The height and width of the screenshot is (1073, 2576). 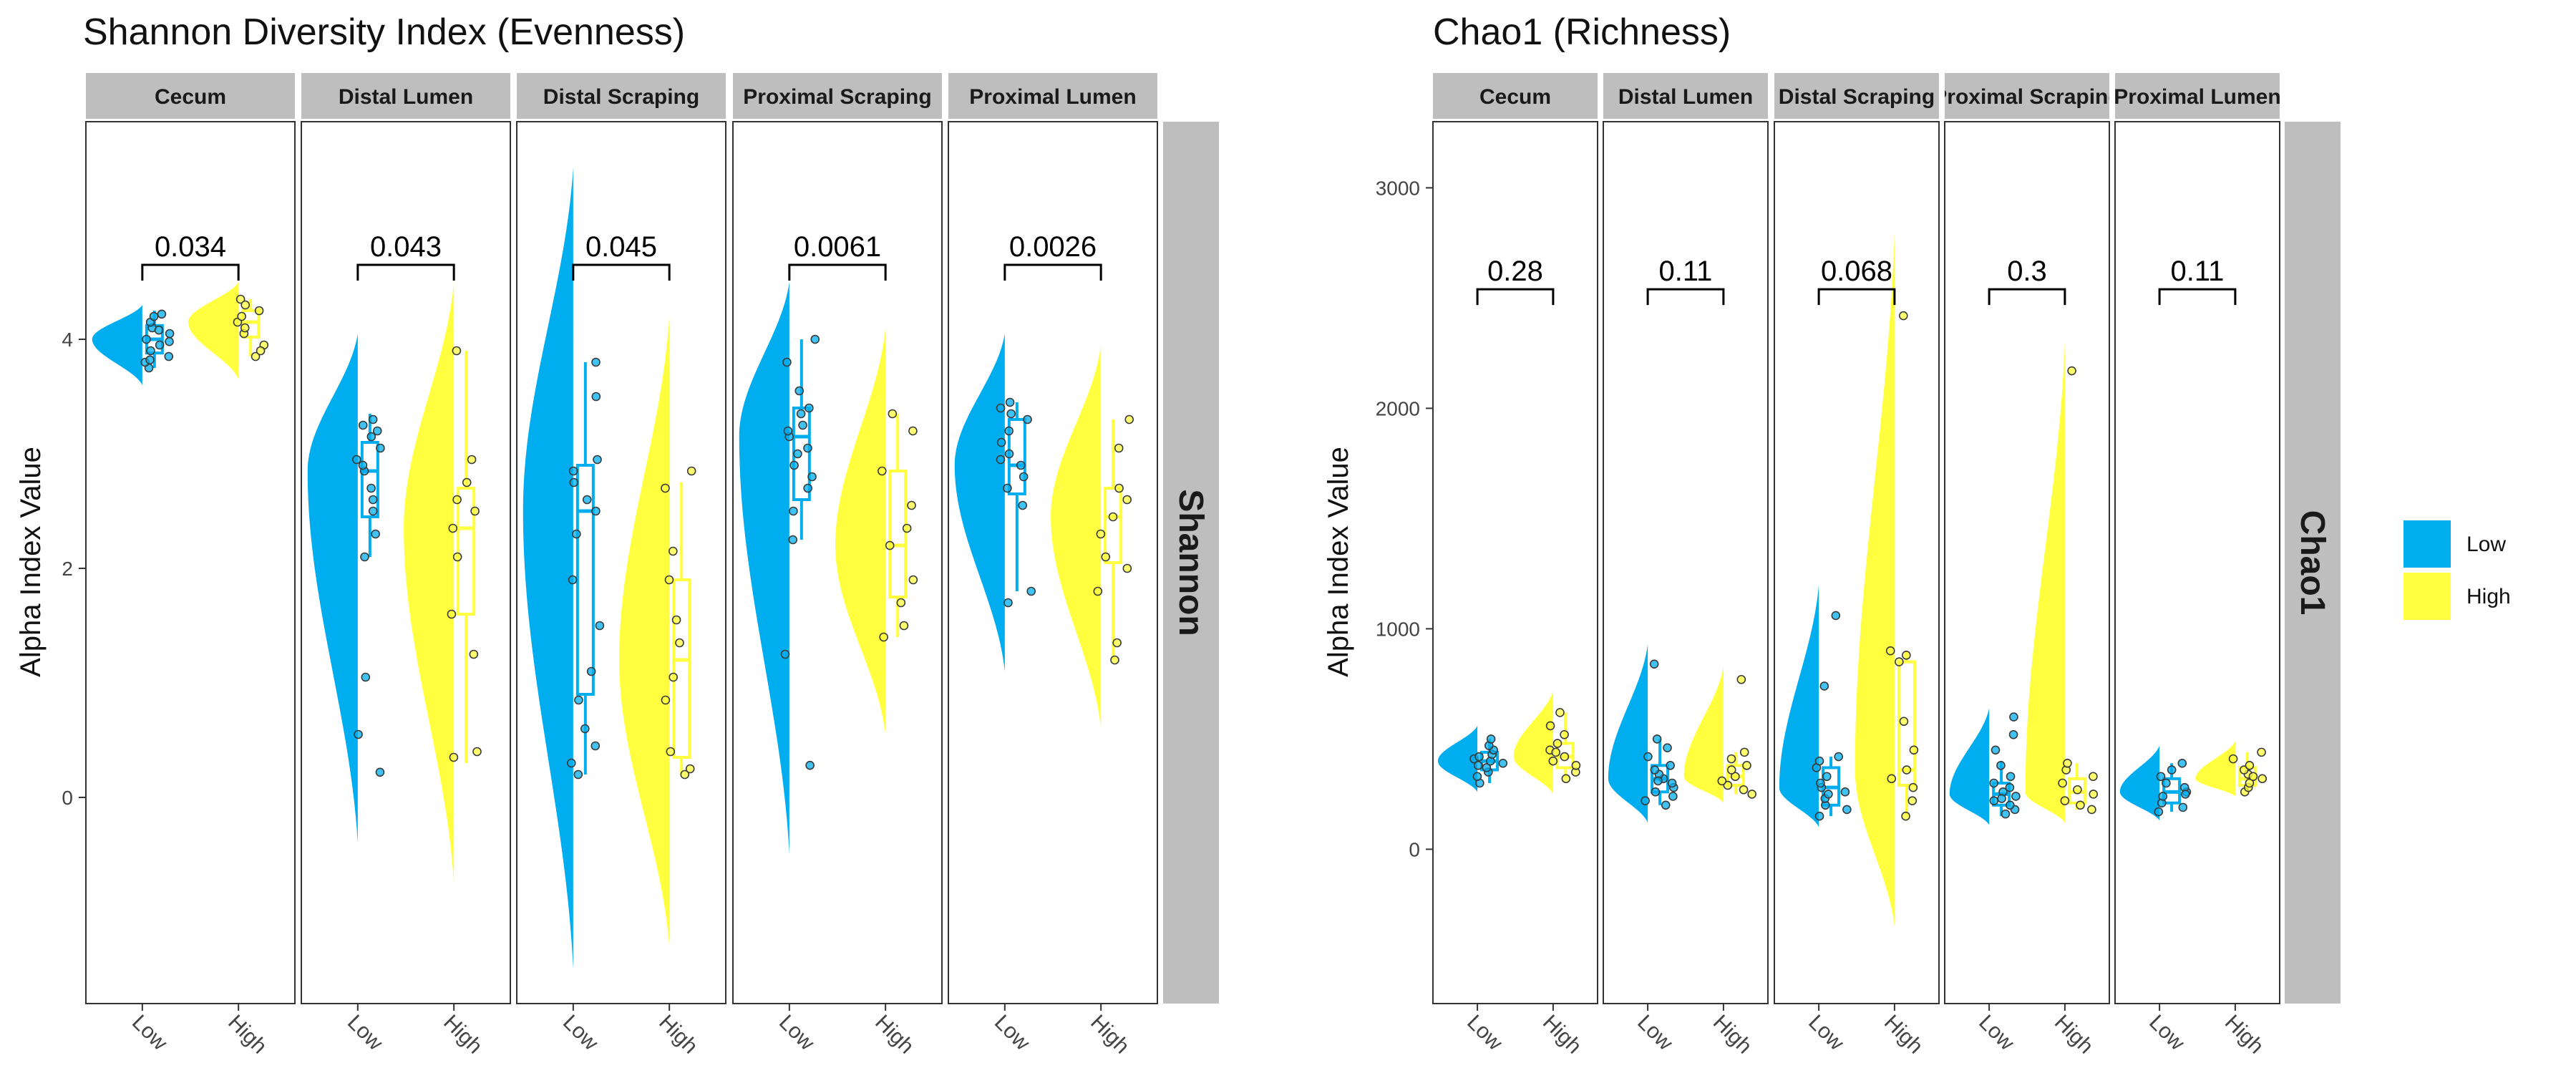 What do you see at coordinates (1515, 562) in the screenshot?
I see `facet-panel-cecum-chao1` at bounding box center [1515, 562].